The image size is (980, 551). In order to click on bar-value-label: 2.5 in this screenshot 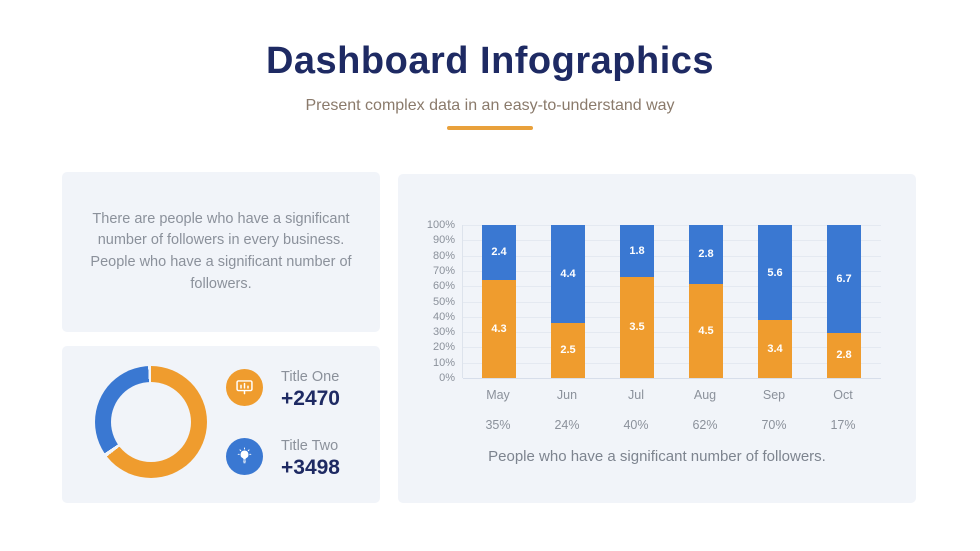, I will do `click(568, 350)`.